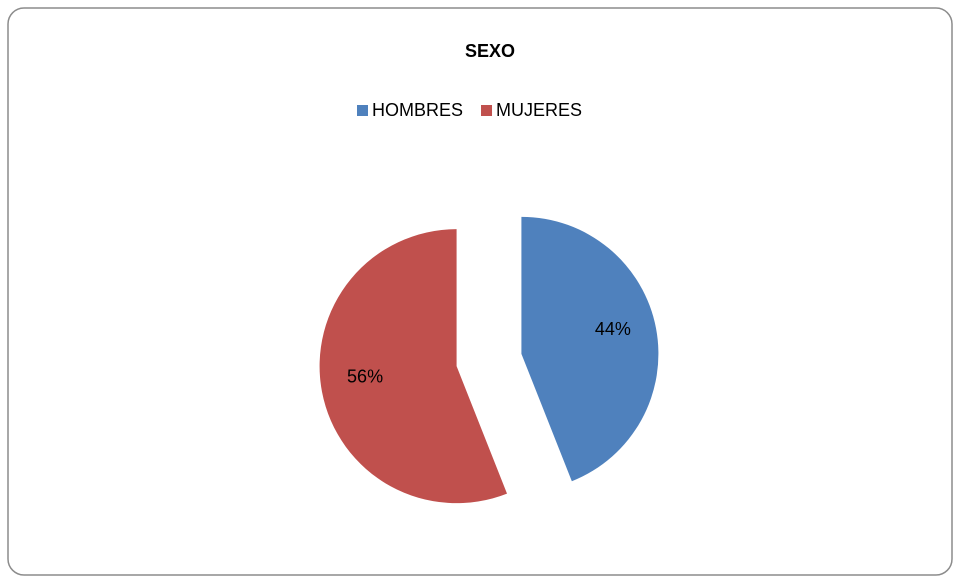  Describe the element at coordinates (613, 329) in the screenshot. I see `data-label: 44%` at that location.